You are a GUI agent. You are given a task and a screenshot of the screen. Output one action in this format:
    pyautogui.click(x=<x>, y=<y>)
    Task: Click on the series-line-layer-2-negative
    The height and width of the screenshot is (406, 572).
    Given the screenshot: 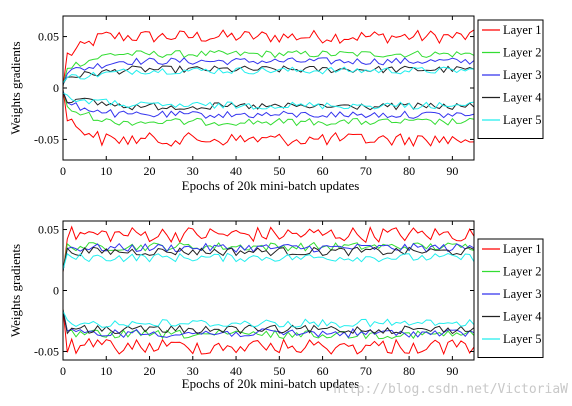 What is the action you would take?
    pyautogui.click(x=268, y=108)
    